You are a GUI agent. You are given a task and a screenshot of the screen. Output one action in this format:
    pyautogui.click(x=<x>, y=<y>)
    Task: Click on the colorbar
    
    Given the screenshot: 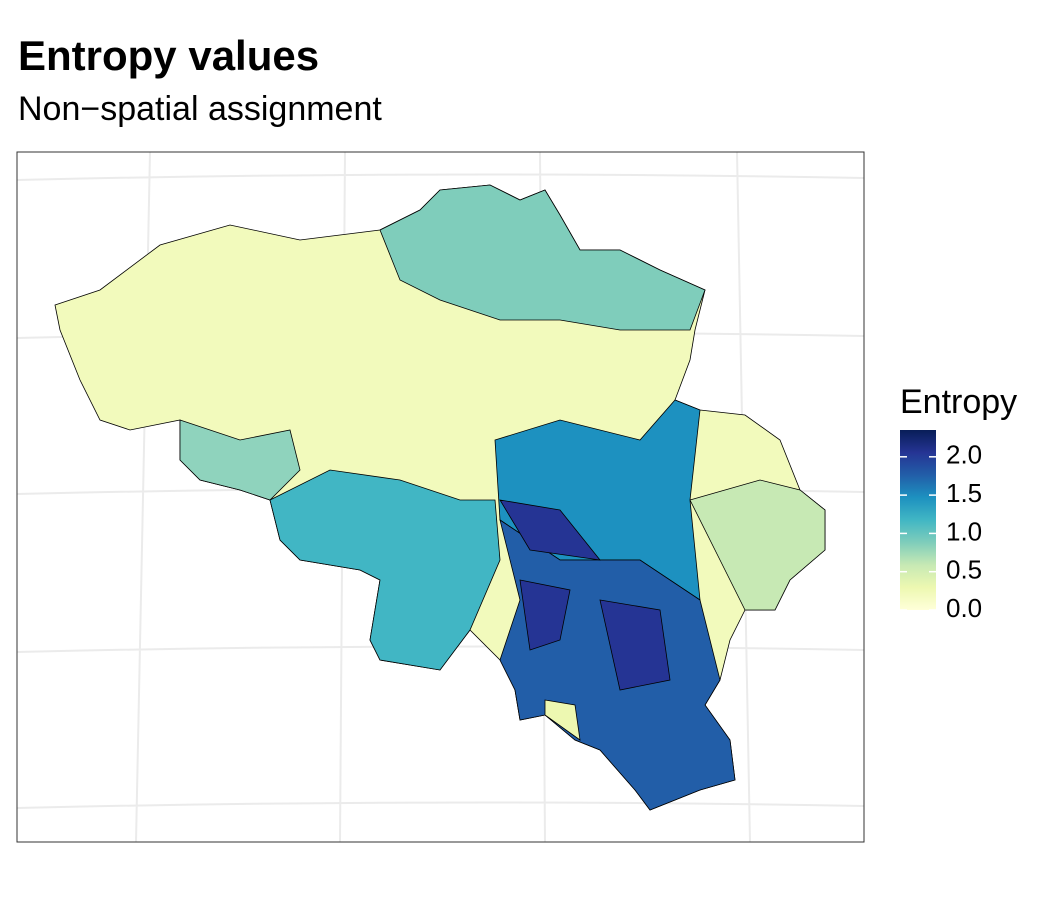 What is the action you would take?
    pyautogui.click(x=918, y=520)
    